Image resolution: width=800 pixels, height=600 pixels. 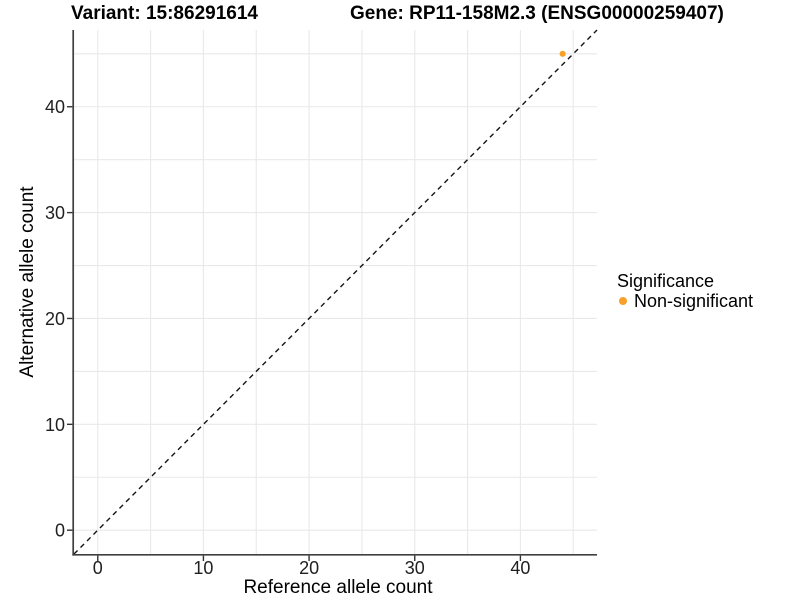 I want to click on plot-title-variant: Variant: 15:86291614, so click(x=164, y=13).